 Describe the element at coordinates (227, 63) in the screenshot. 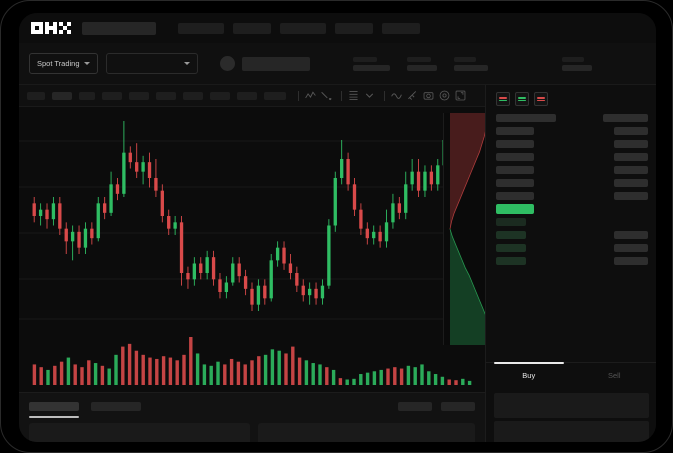

I see `coin-avatar` at that location.